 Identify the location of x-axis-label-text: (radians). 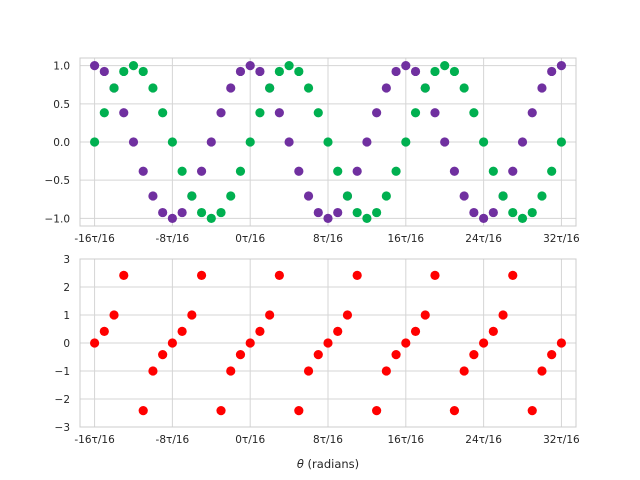
(331, 464).